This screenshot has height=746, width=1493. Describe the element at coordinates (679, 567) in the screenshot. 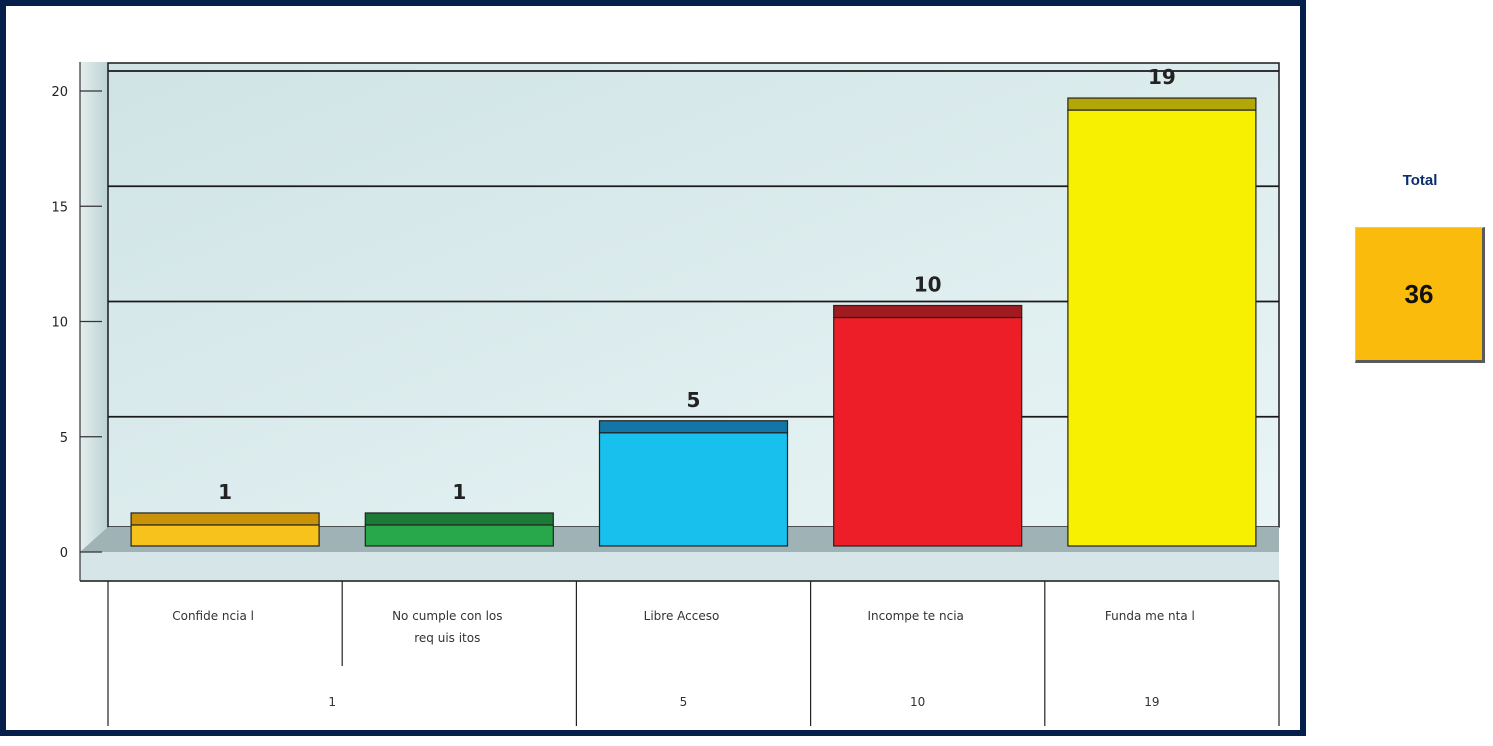

I see `plot-floor-front` at that location.